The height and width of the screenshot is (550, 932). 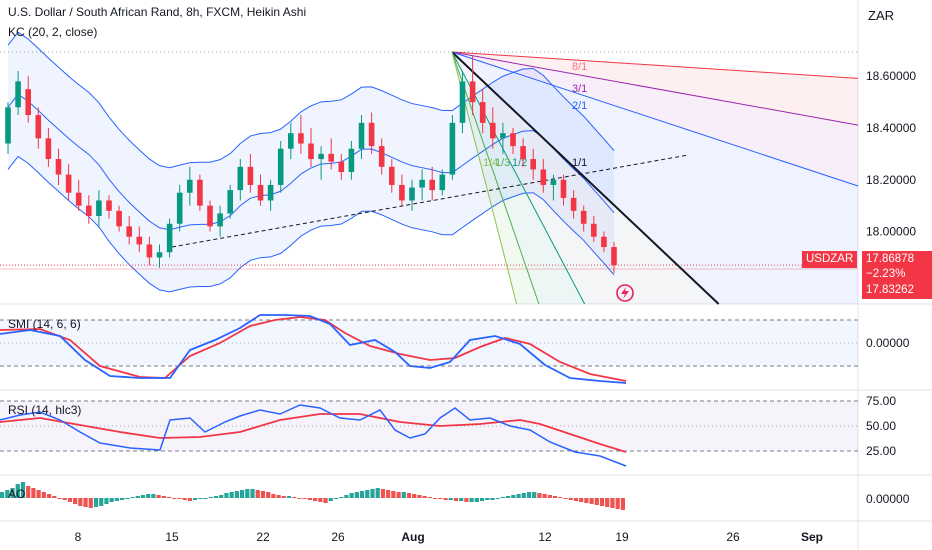 I want to click on smi-signal-line, so click(x=313, y=349).